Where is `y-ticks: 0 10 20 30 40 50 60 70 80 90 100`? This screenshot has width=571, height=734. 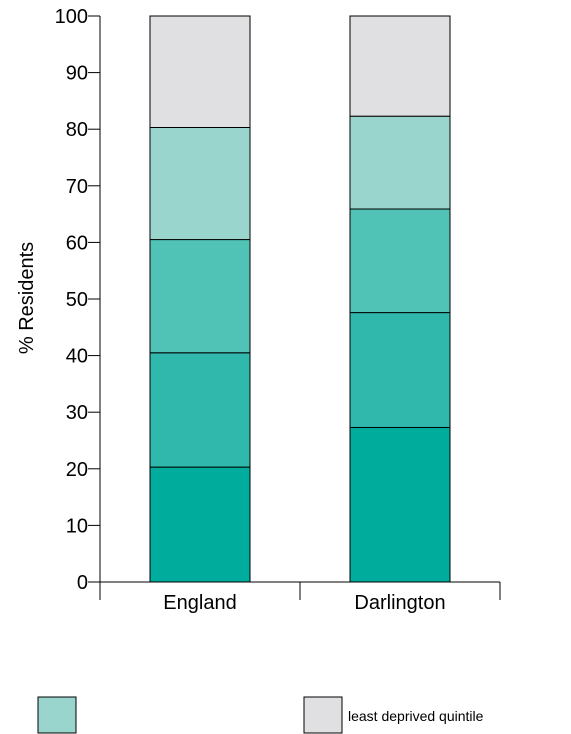
y-ticks: 0 10 20 30 40 50 60 70 80 90 100 is located at coordinates (77, 300).